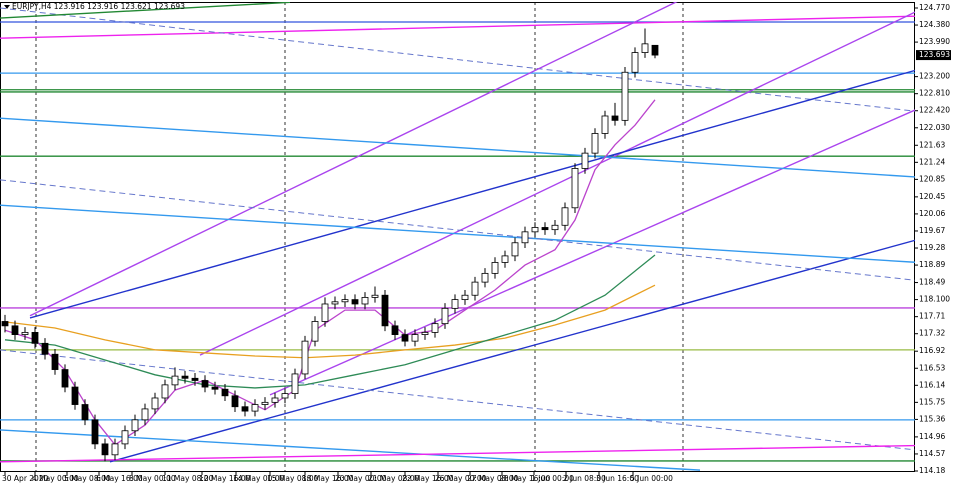 This screenshot has height=484, width=960. I want to click on y-tick-label: 118.100, so click(934, 299).